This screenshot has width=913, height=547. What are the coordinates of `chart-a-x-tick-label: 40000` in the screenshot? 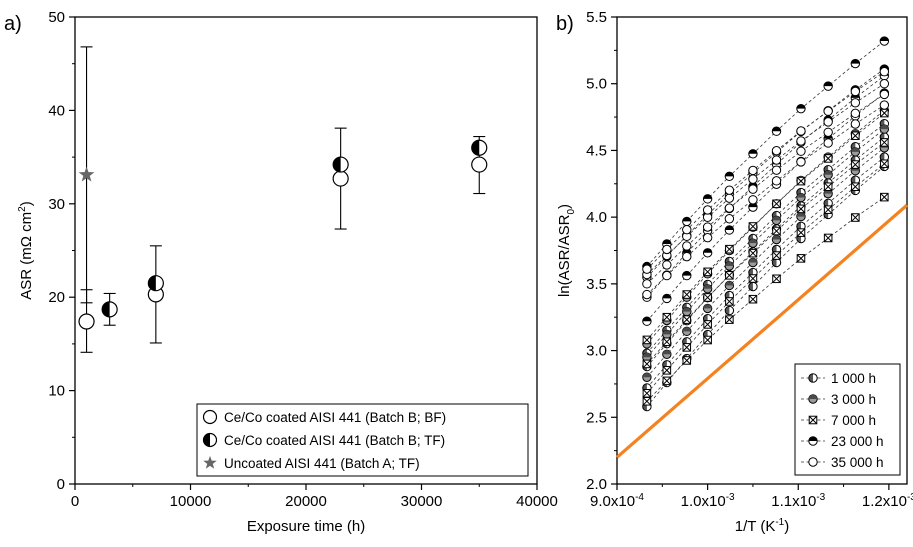 It's located at (537, 501).